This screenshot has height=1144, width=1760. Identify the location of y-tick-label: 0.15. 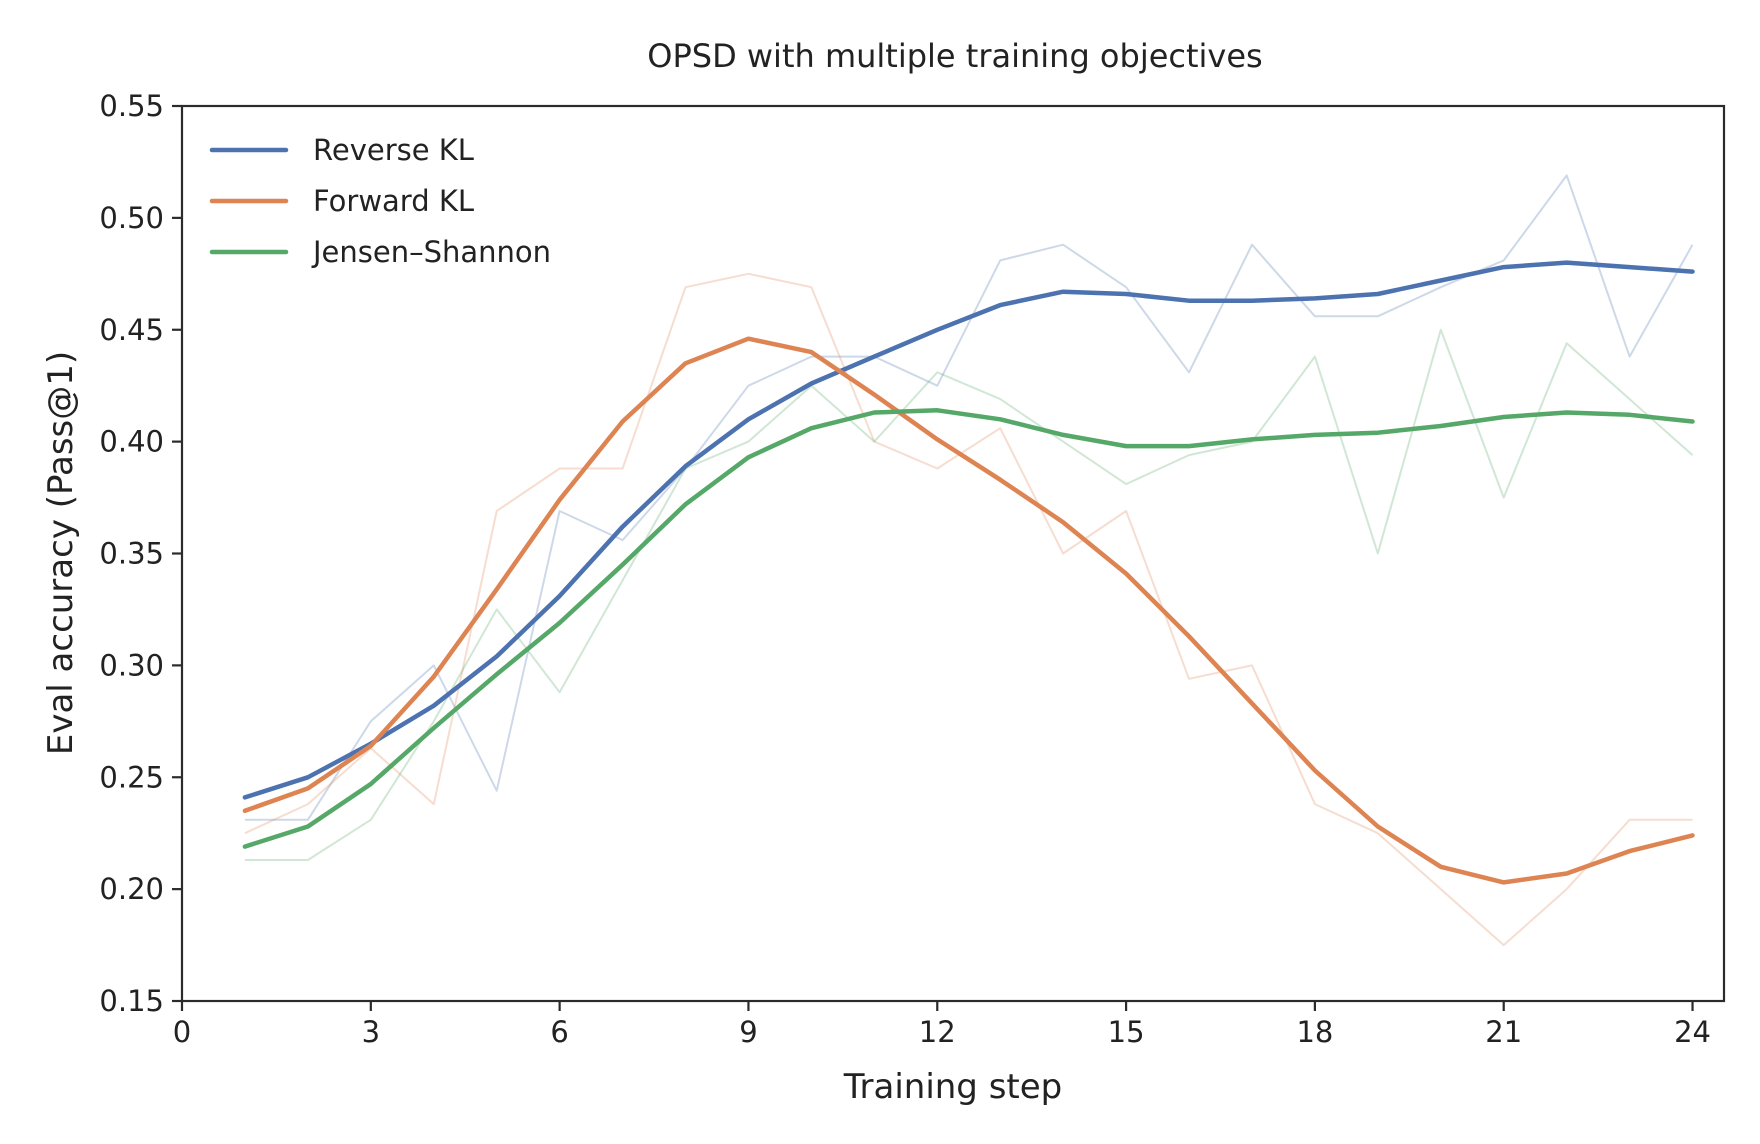
(131, 1001).